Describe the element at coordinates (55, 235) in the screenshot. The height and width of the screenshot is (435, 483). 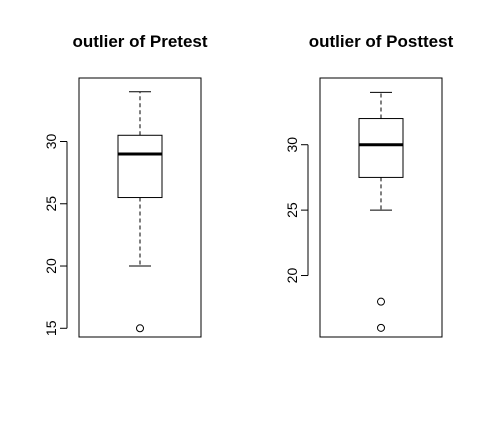
I see `y-axis: 15 20 25 30` at that location.